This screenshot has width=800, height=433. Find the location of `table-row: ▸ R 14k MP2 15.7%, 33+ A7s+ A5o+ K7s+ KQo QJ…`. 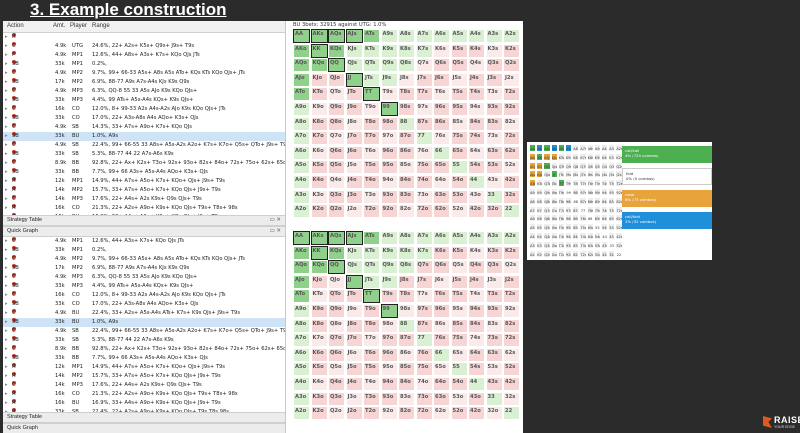

table-row: ▸ R 14k MP2 15.7%, 33+ A7s+ A5o+ K7s+ KQo QJ… is located at coordinates (113, 189).